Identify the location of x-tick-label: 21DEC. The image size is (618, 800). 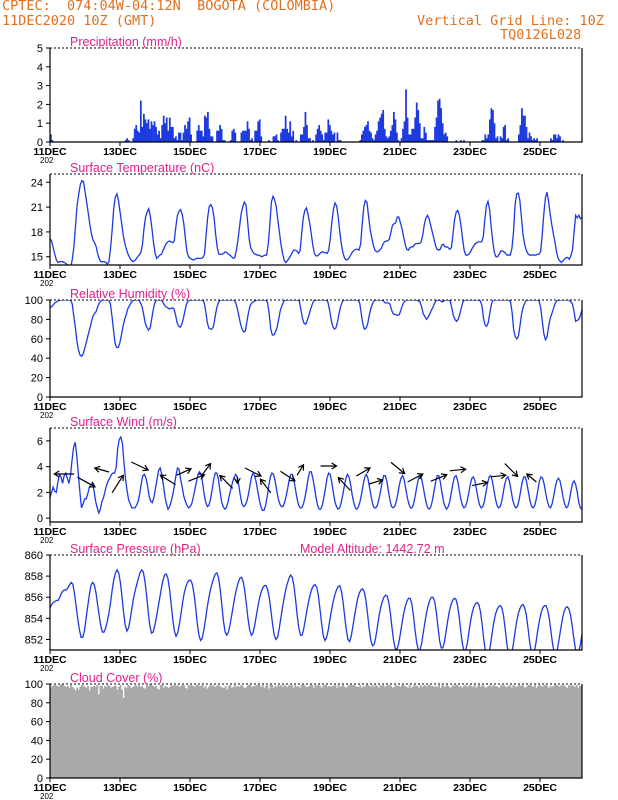
(400, 532).